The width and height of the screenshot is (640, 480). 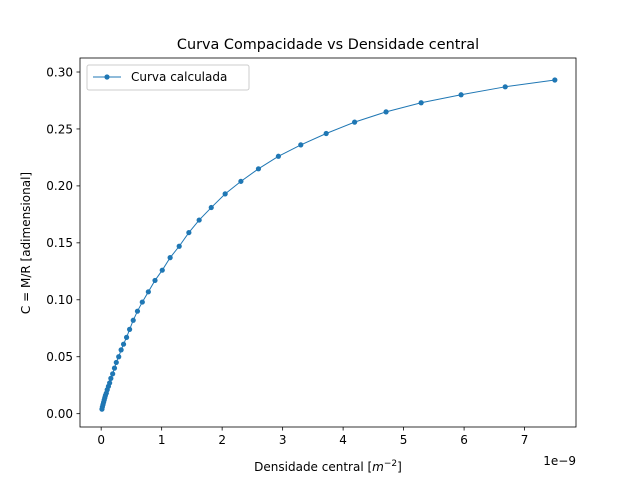 I want to click on legend-label: Curva calculada, so click(x=179, y=77).